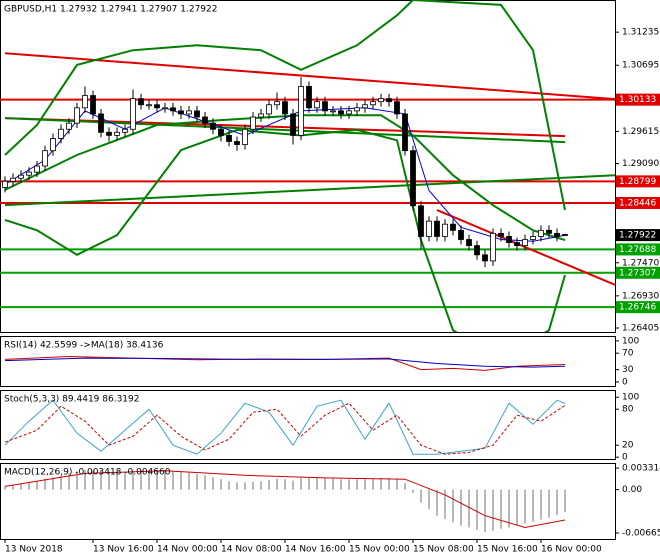 Image resolution: width=660 pixels, height=560 pixels. Describe the element at coordinates (507, 550) in the screenshot. I see `x-tick-label: 15 Nov 16:00` at that location.